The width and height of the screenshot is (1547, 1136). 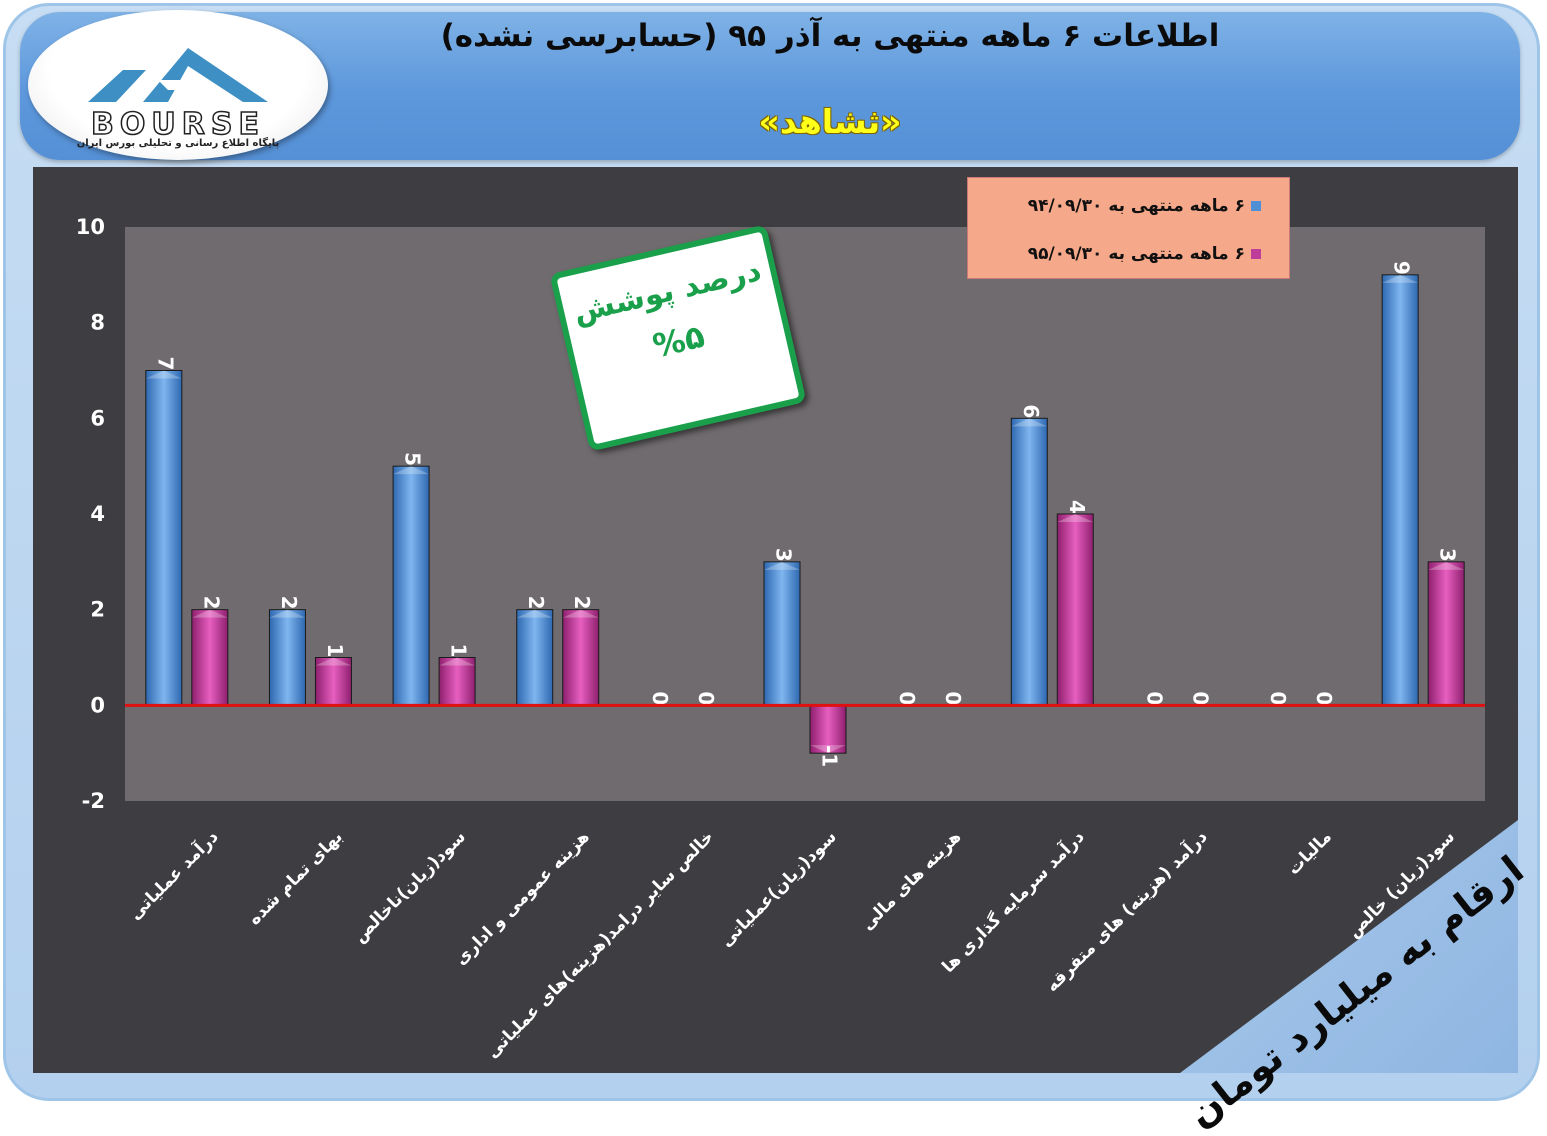 I want to click on bar-bevel-s1-c1, so click(x=163, y=374).